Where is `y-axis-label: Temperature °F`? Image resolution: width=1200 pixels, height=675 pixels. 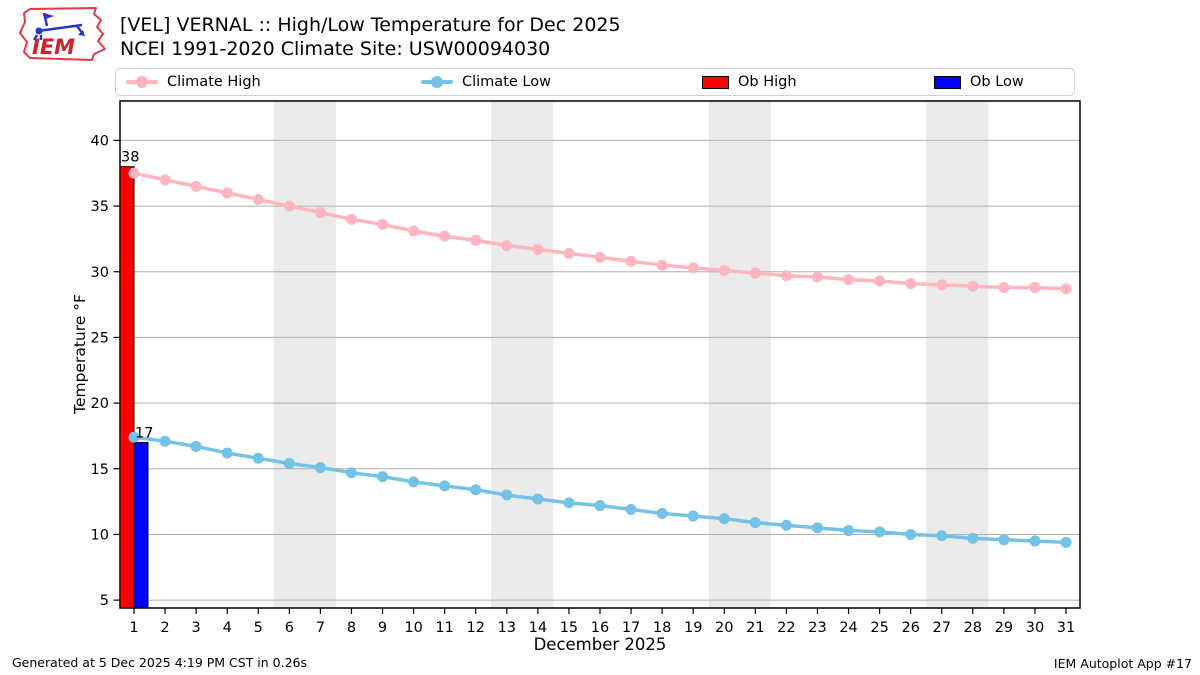 y-axis-label: Temperature °F is located at coordinates (80, 354).